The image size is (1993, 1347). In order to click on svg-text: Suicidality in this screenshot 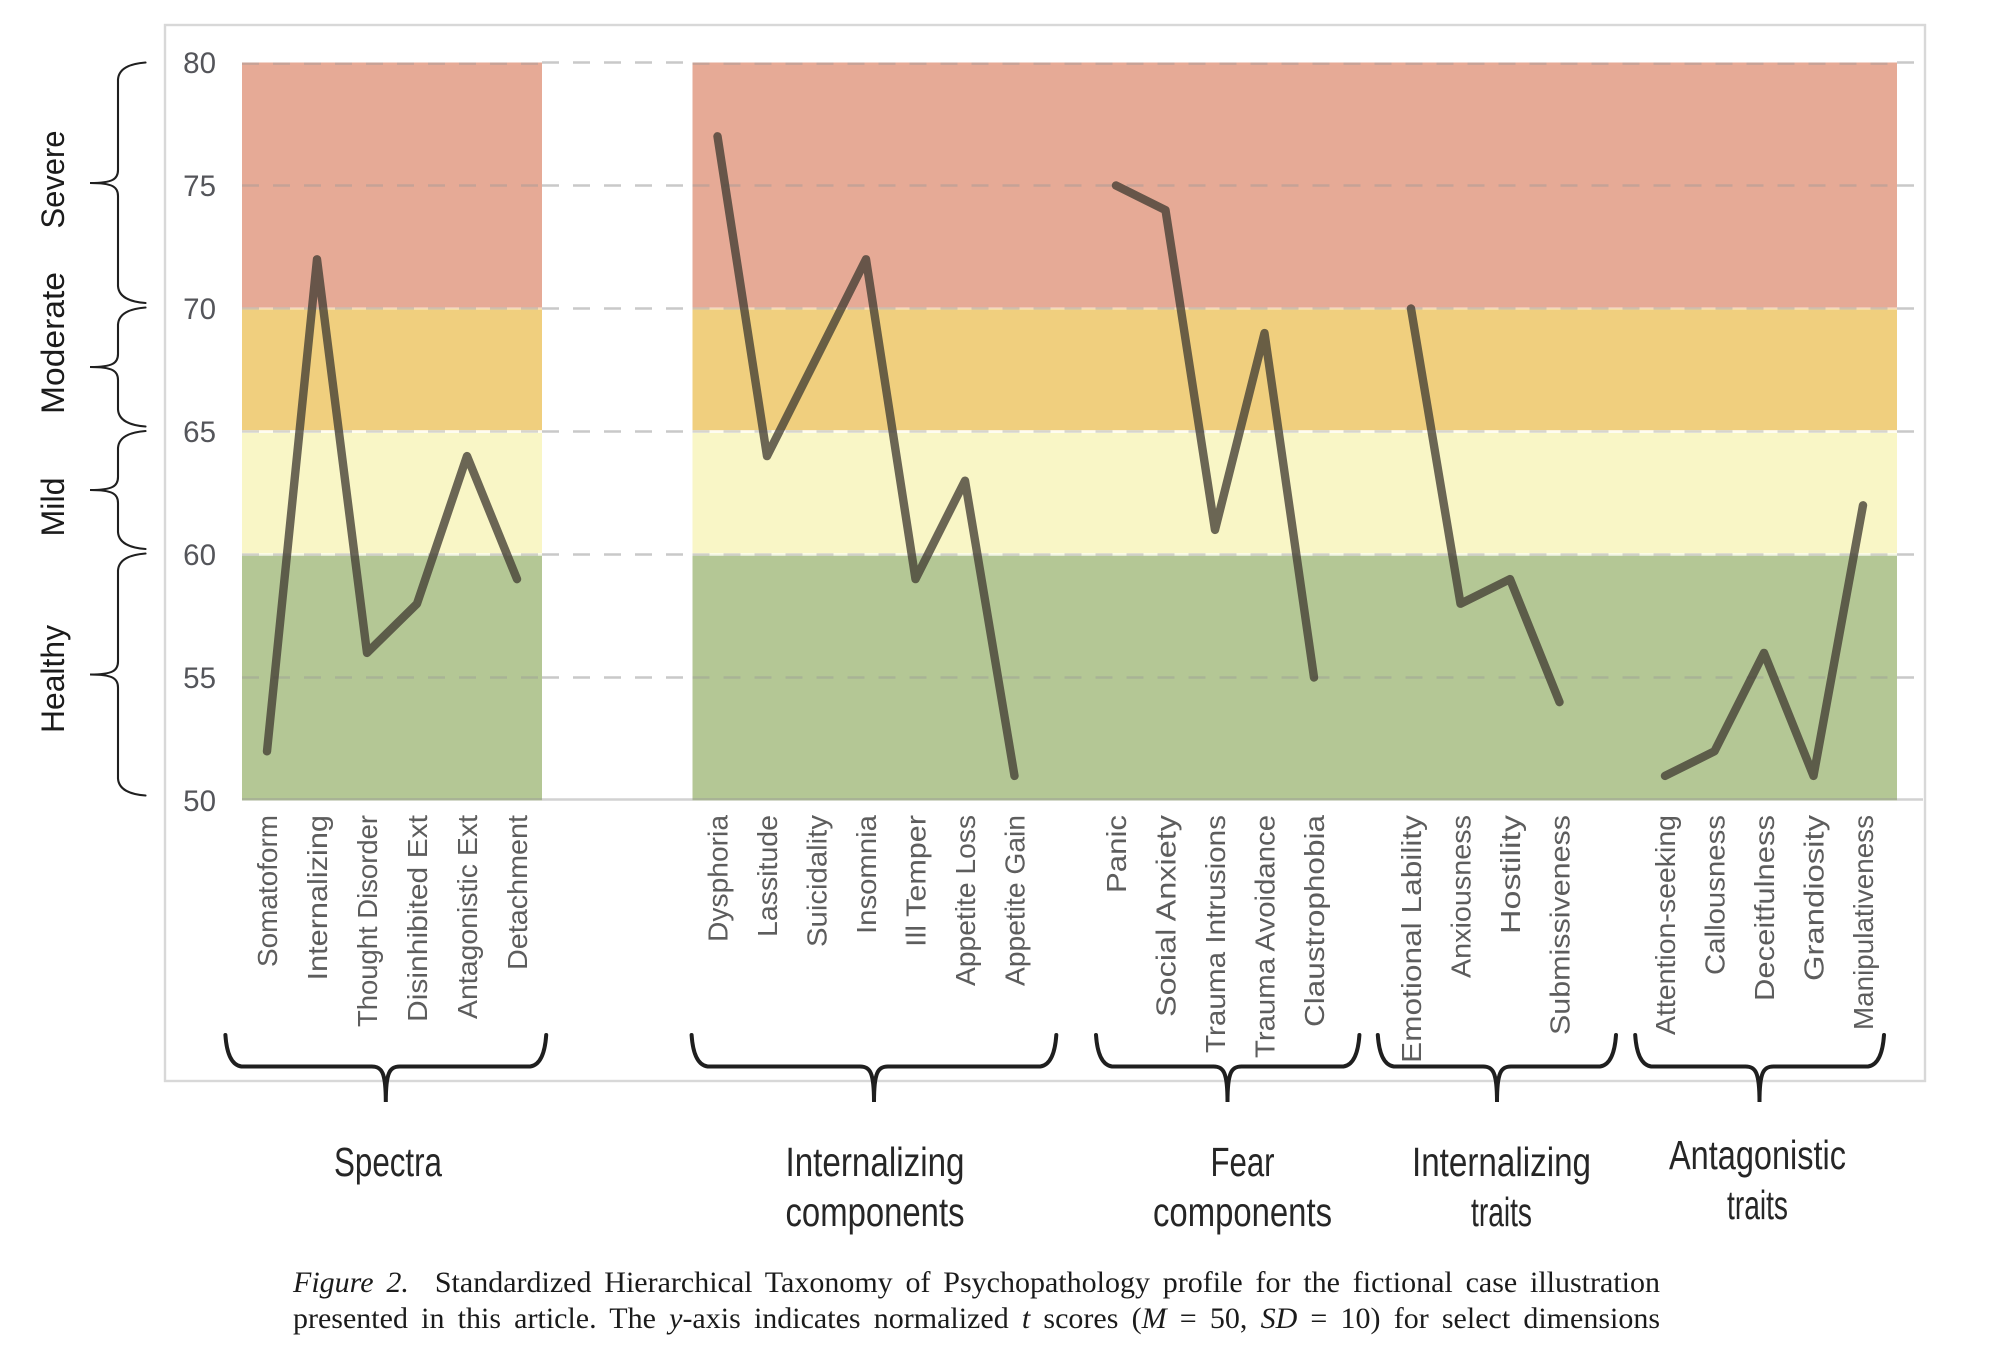, I will do `click(817, 881)`.